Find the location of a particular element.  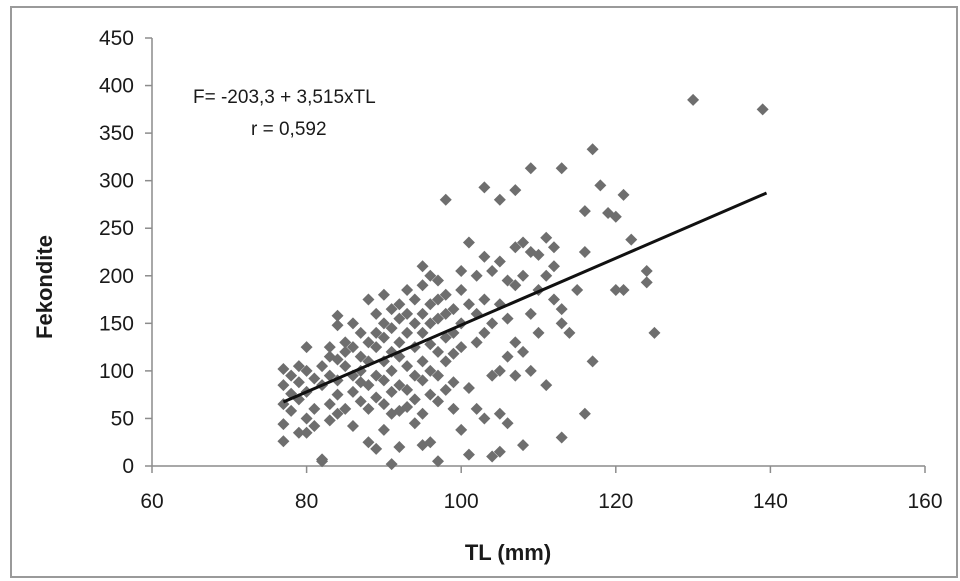

equation-annotation: F= -203,3 + 3,515xTL is located at coordinates (284, 97).